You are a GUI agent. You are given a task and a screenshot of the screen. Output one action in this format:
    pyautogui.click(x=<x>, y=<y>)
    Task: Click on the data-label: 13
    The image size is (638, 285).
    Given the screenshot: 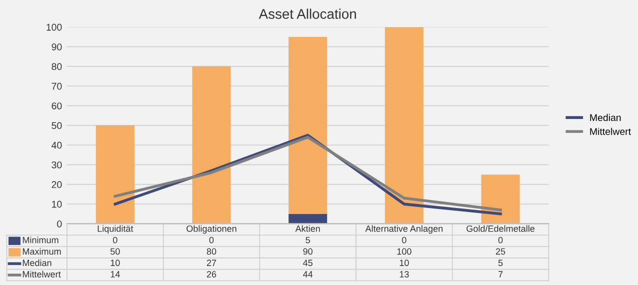 What is the action you would take?
    pyautogui.click(x=404, y=274)
    